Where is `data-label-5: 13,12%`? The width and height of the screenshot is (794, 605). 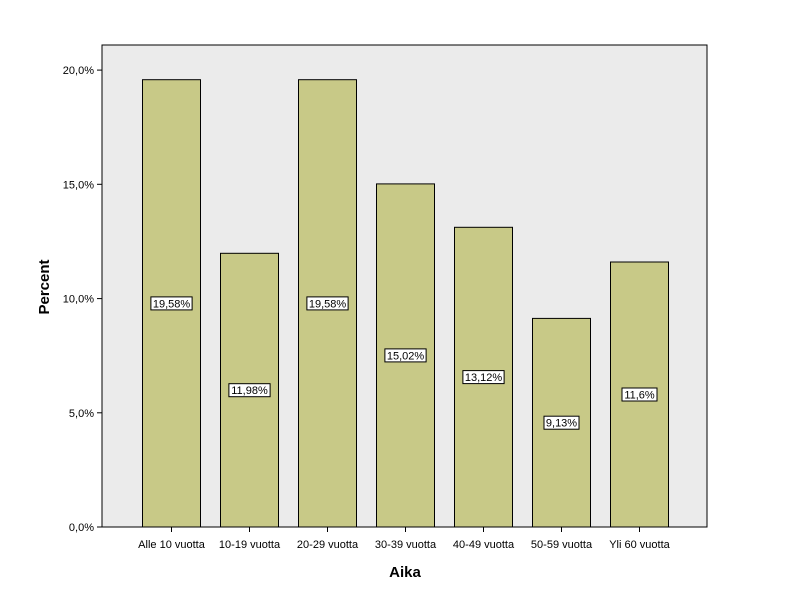
data-label-5: 13,12% is located at coordinates (483, 377).